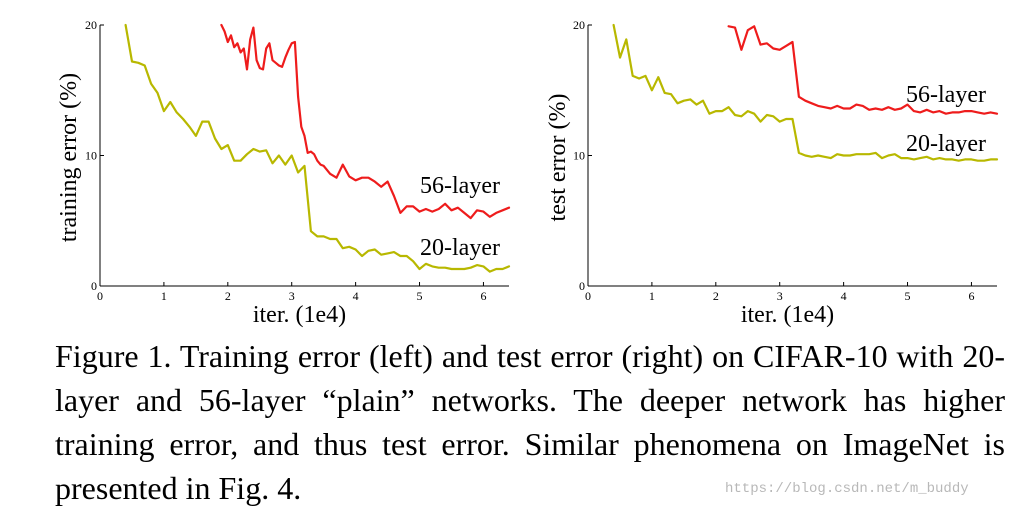 The image size is (1028, 512). What do you see at coordinates (558, 158) in the screenshot?
I see `y-axis-title: test error (%)` at bounding box center [558, 158].